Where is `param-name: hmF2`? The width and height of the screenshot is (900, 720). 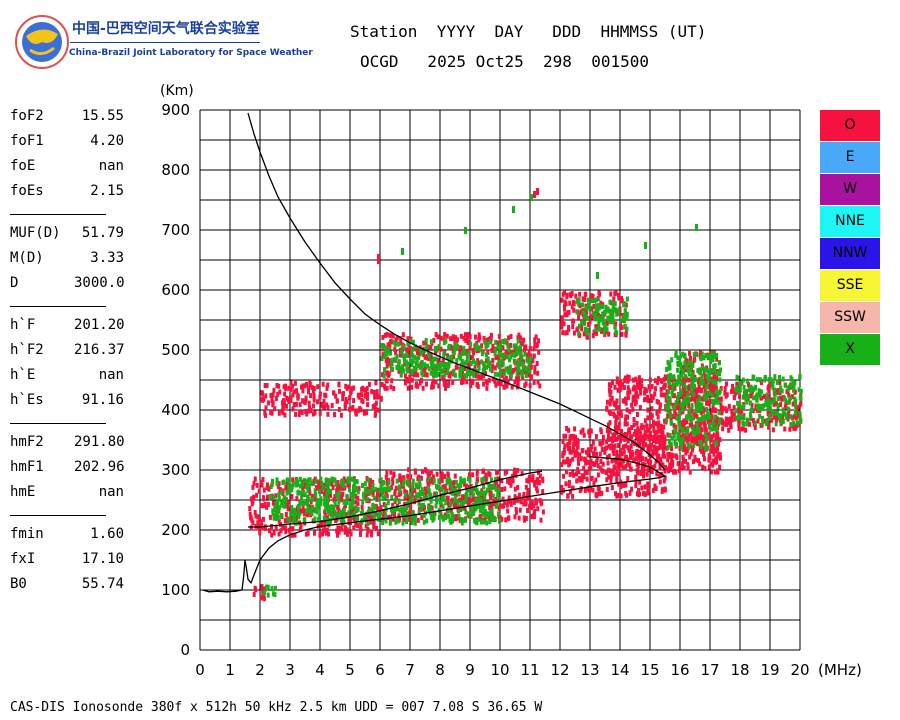
param-name: hmF2 is located at coordinates (27, 442).